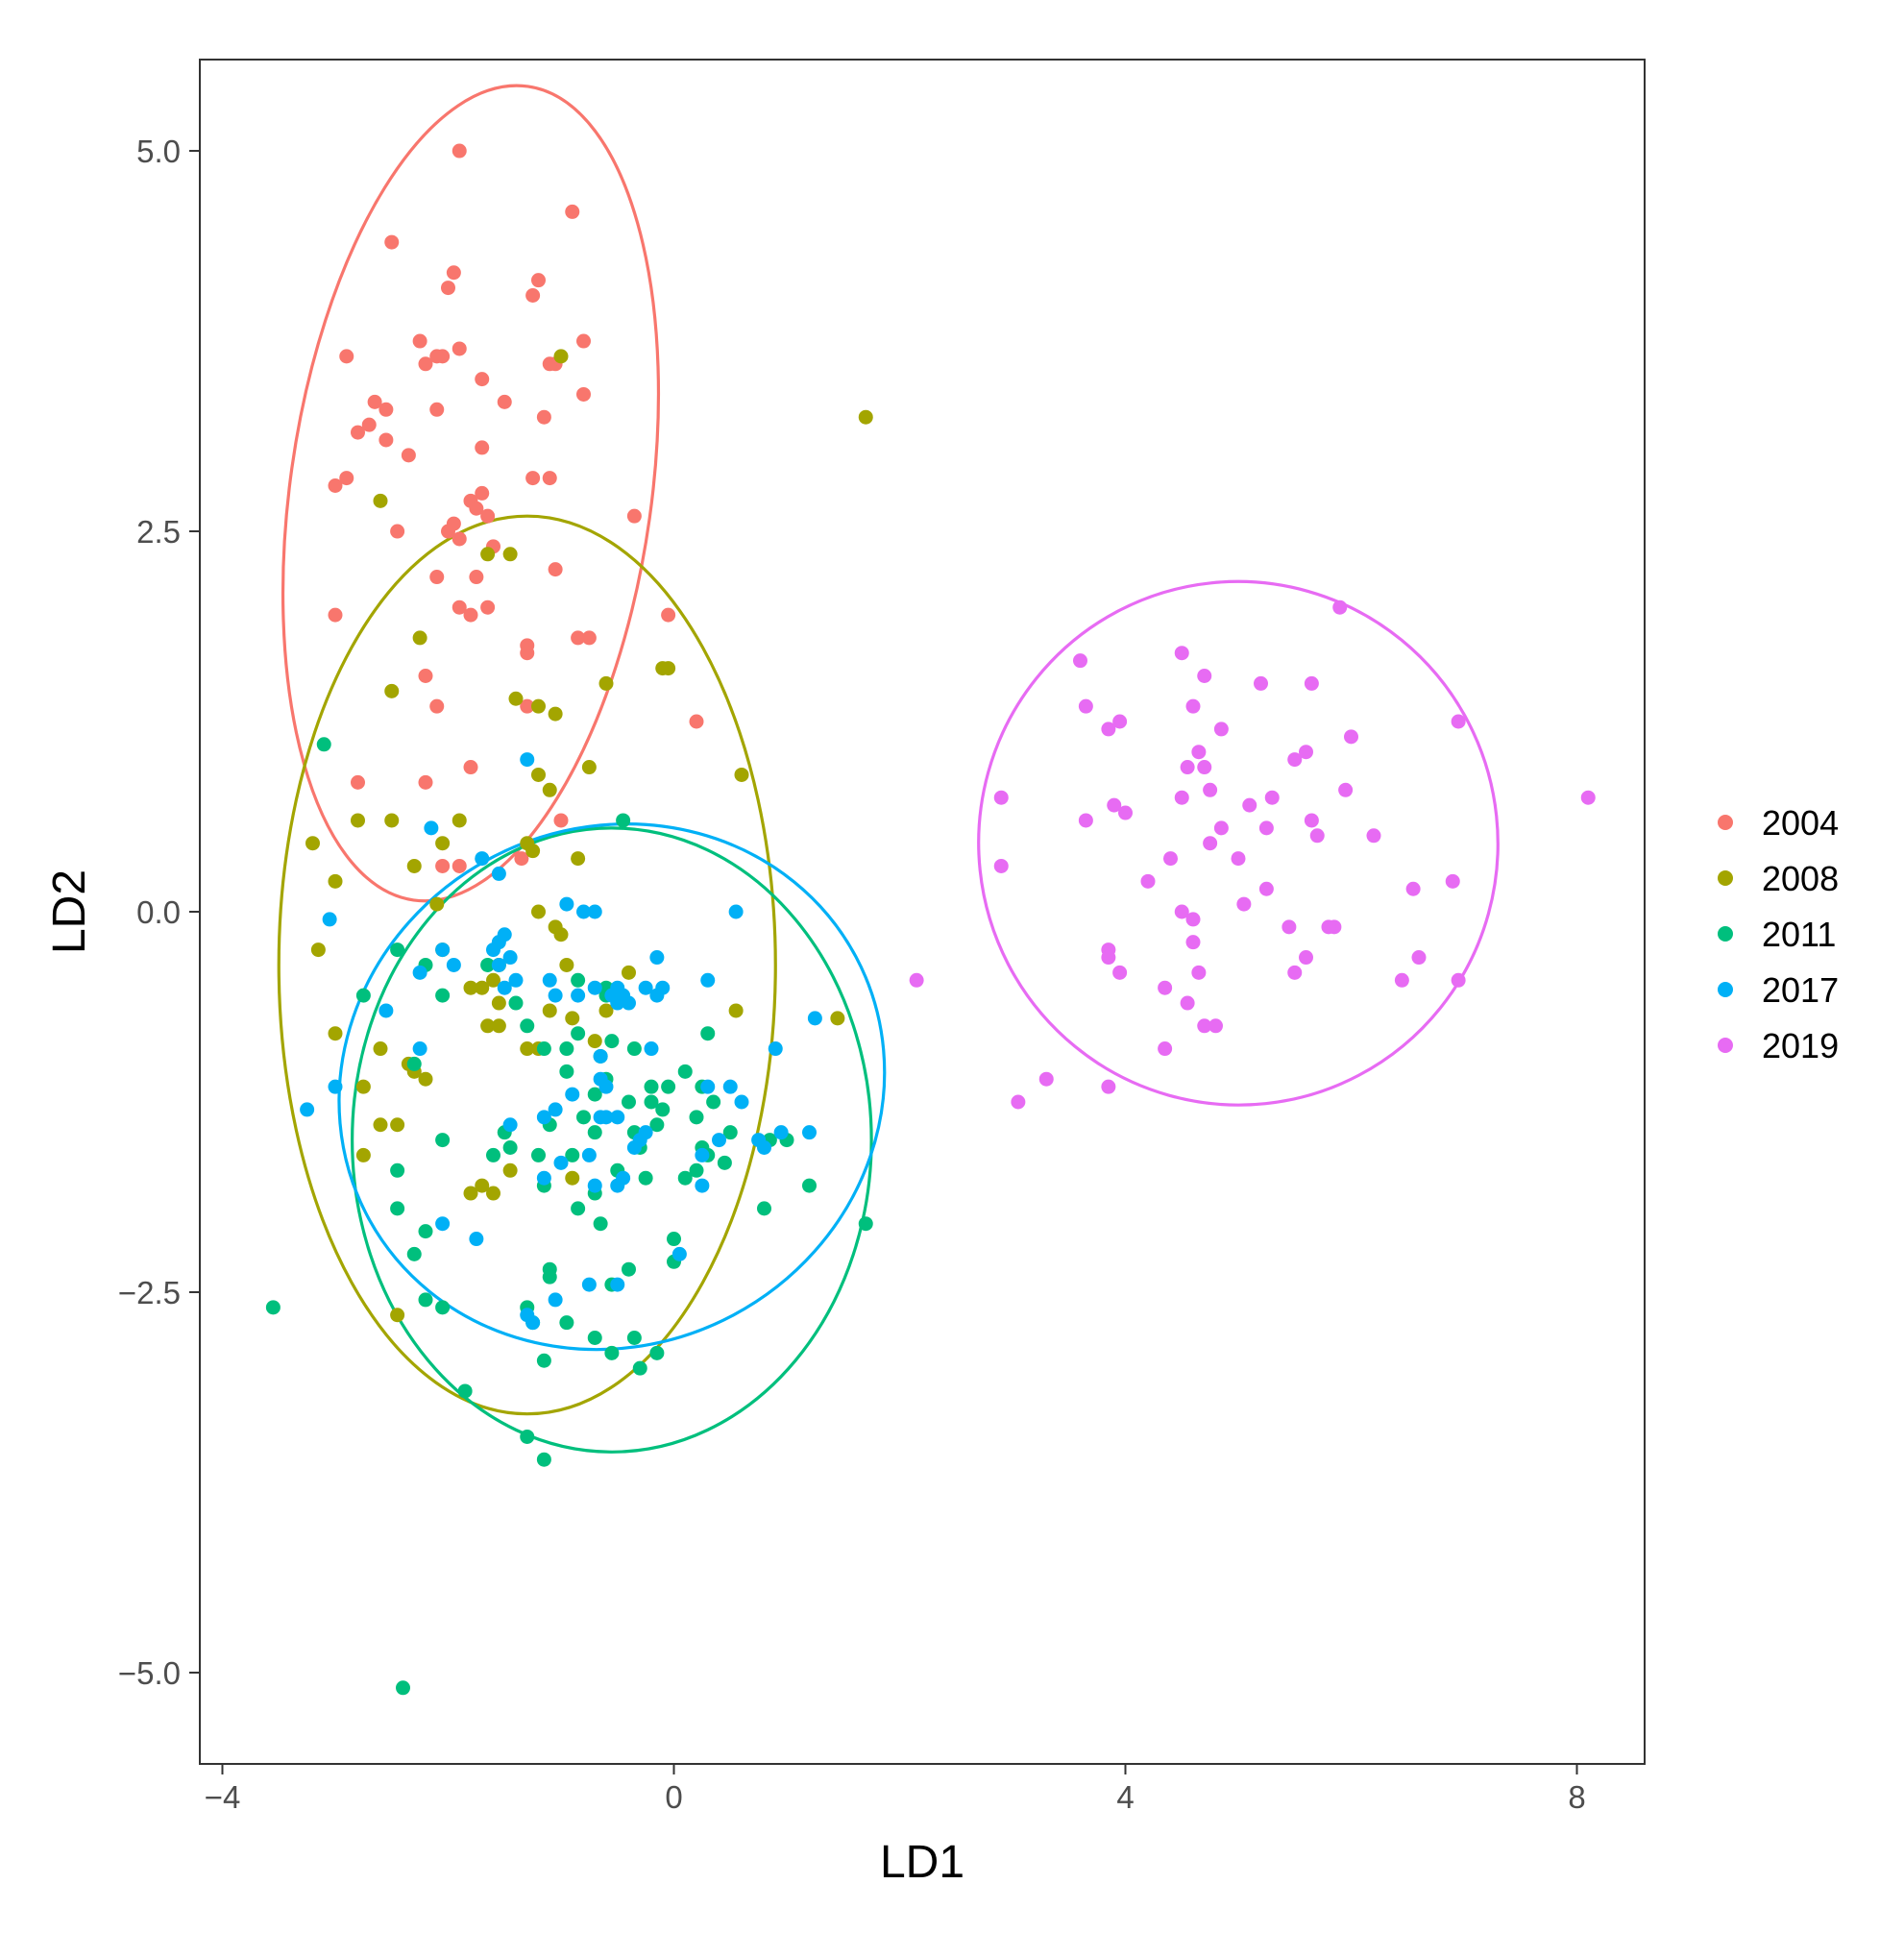 Image resolution: width=1904 pixels, height=1933 pixels. I want to click on legend: 2004 2008 2011 2017 2019, so click(1778, 934).